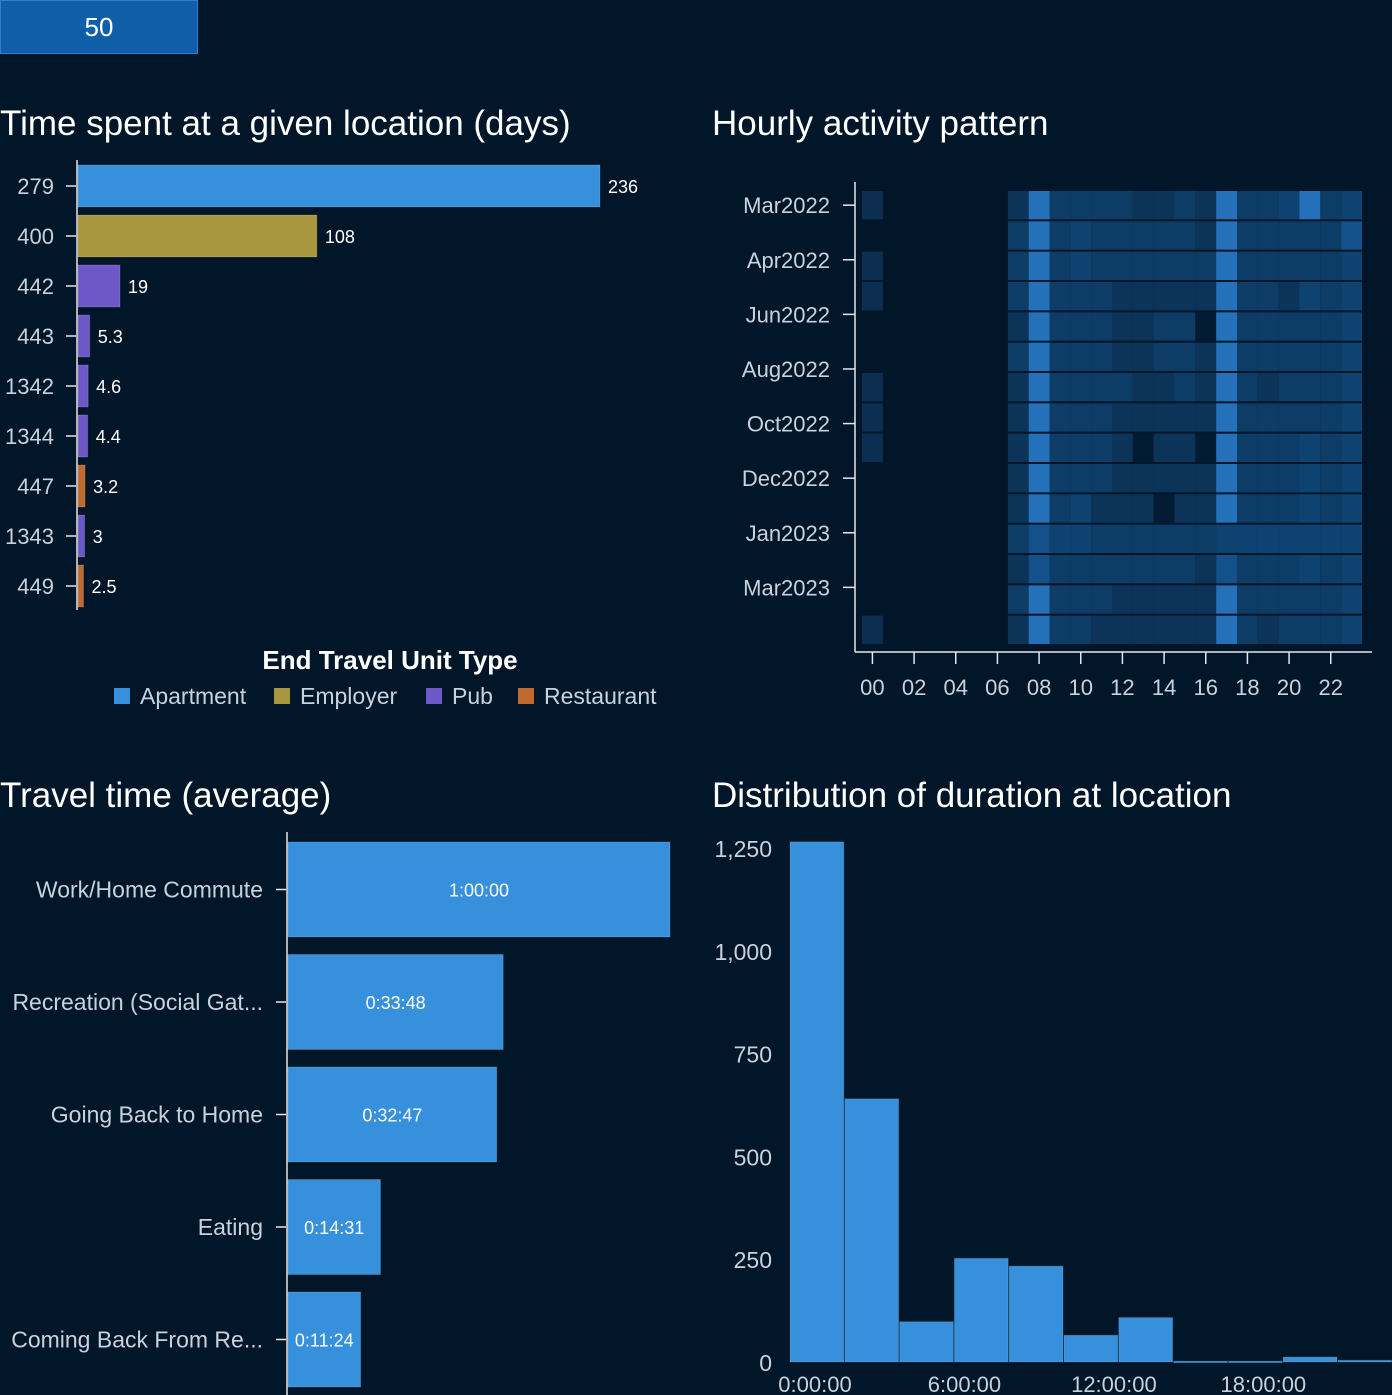  I want to click on hourly-pattern-title: Hourly activity pattern, so click(880, 123).